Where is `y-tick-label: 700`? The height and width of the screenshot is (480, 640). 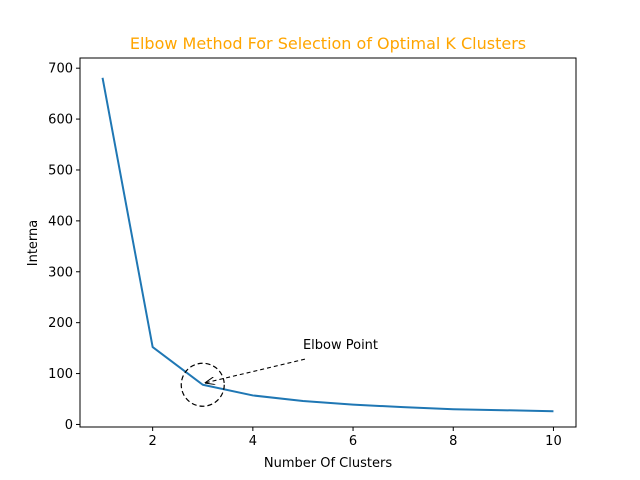 y-tick-label: 700 is located at coordinates (60, 69).